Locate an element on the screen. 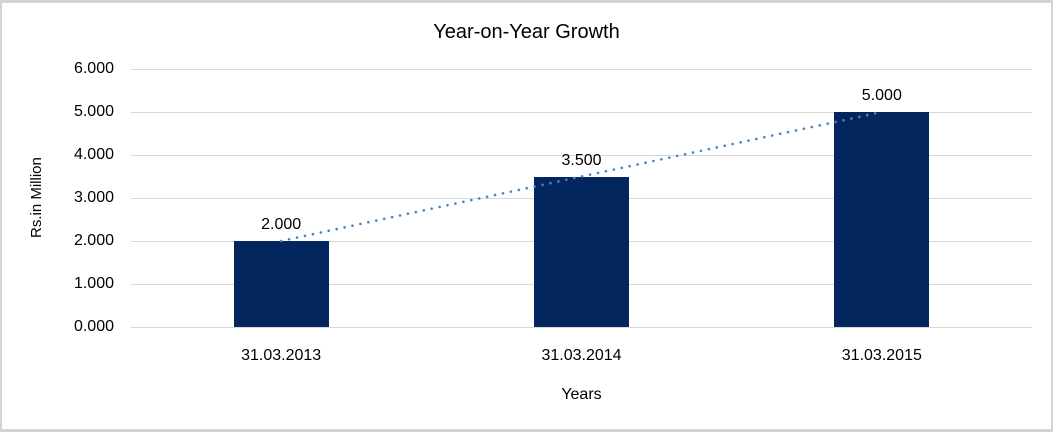 The height and width of the screenshot is (432, 1053). bar-value-label: 5.000 is located at coordinates (881, 95).